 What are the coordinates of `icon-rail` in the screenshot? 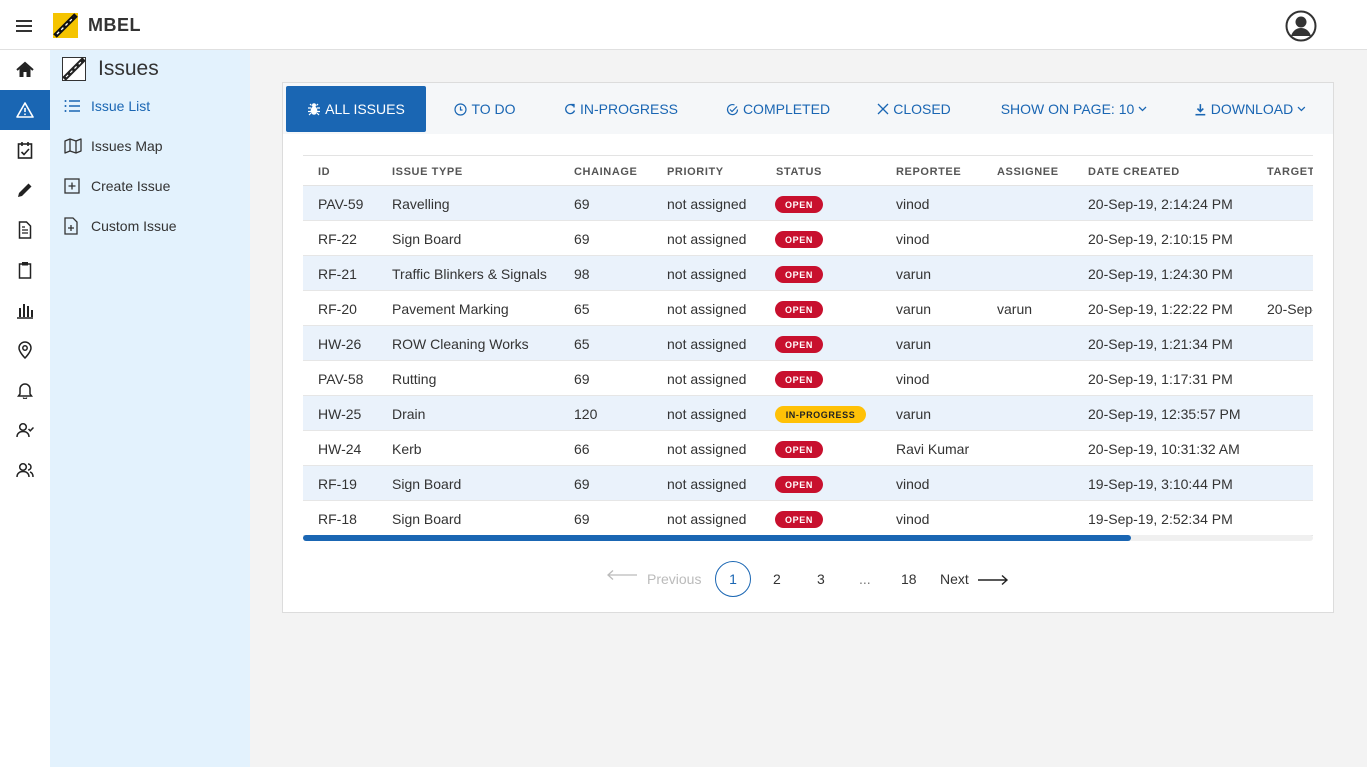 It's located at (25, 408).